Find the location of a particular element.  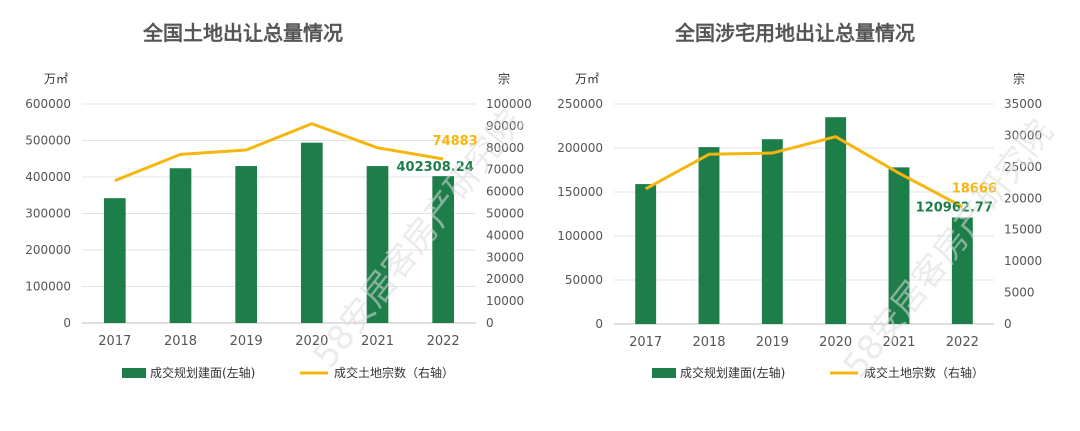

left-tick-label: 300000 is located at coordinates (48, 214).